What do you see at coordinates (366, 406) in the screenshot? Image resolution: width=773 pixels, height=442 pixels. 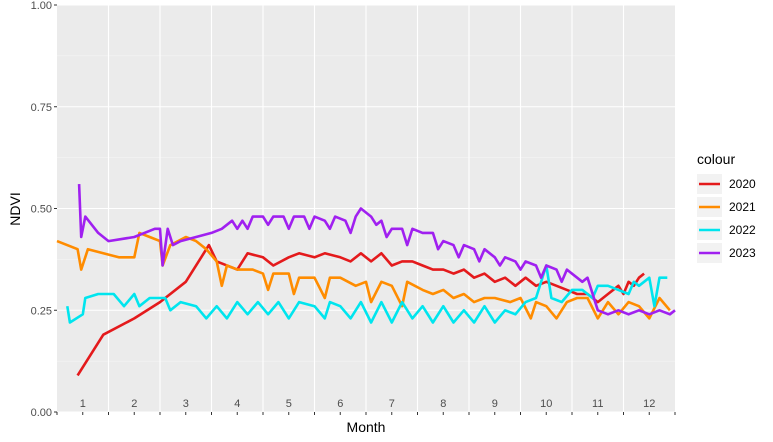 I see `x-axis: 1 2 3 4 5 6 7 8 9 10 11 12` at bounding box center [366, 406].